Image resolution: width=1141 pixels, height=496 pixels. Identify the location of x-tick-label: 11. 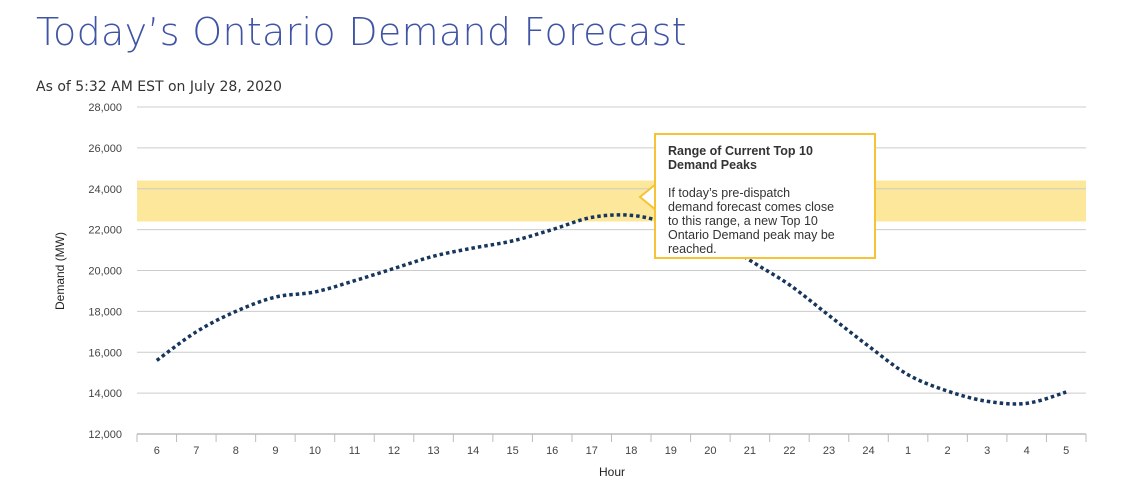
(354, 451).